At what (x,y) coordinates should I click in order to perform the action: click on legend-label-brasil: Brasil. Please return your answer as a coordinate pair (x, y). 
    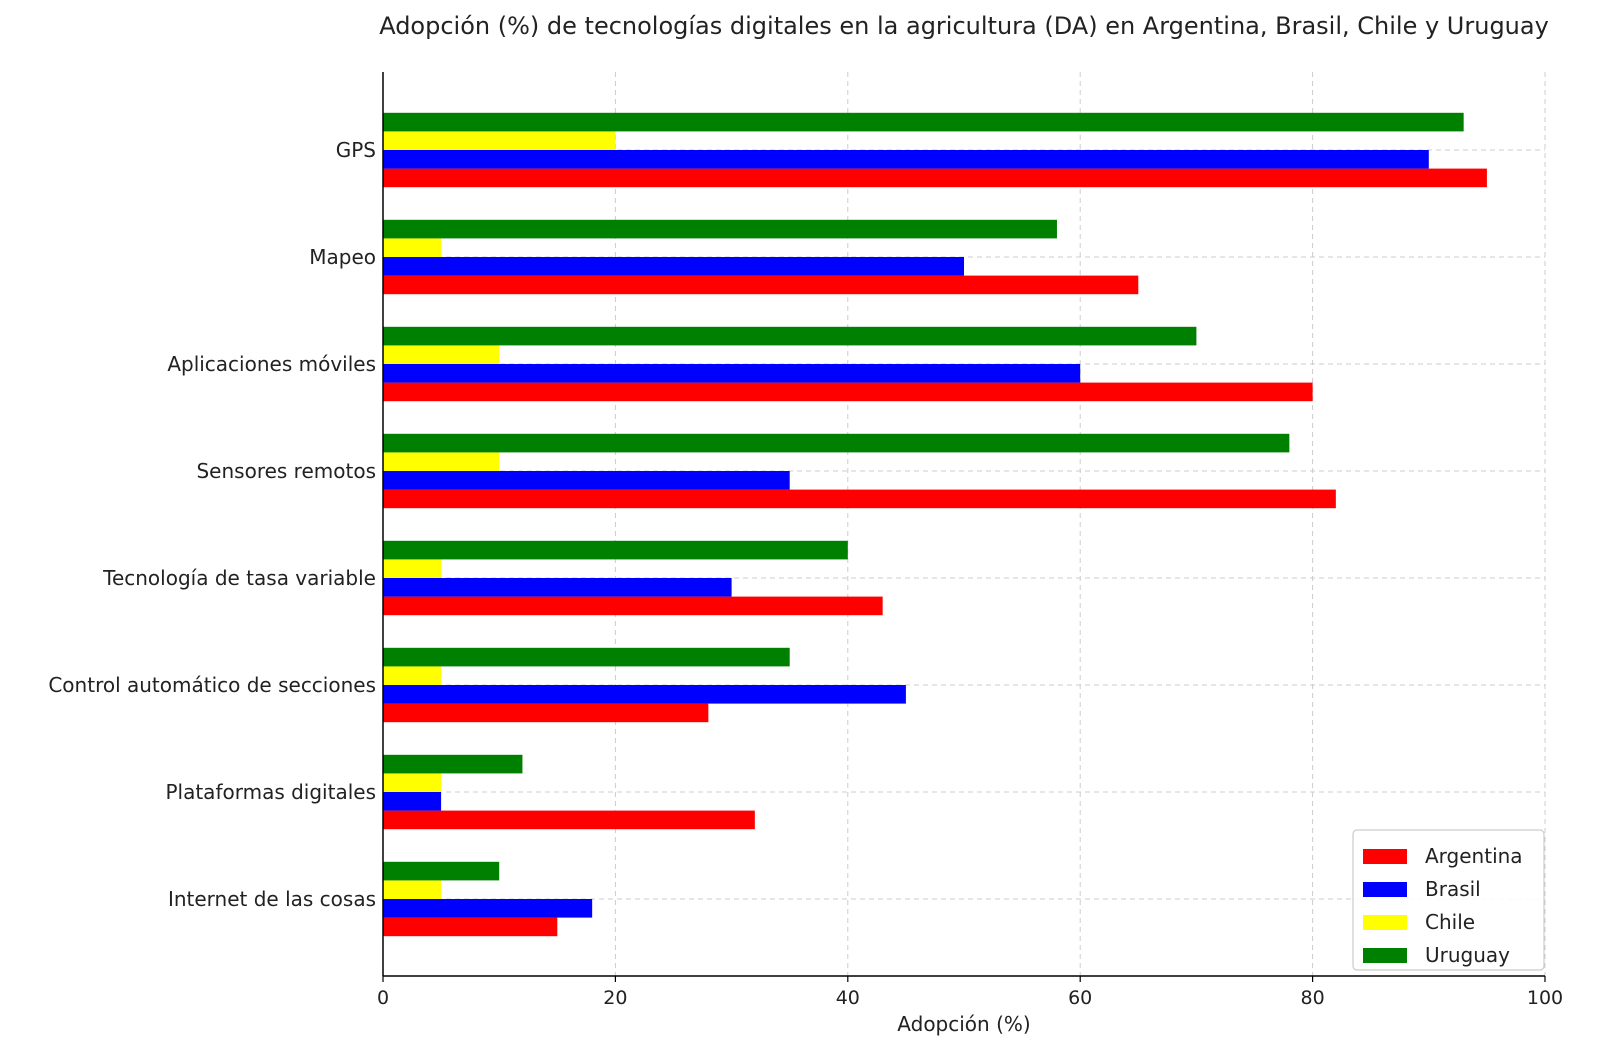
    Looking at the image, I should click on (1453, 889).